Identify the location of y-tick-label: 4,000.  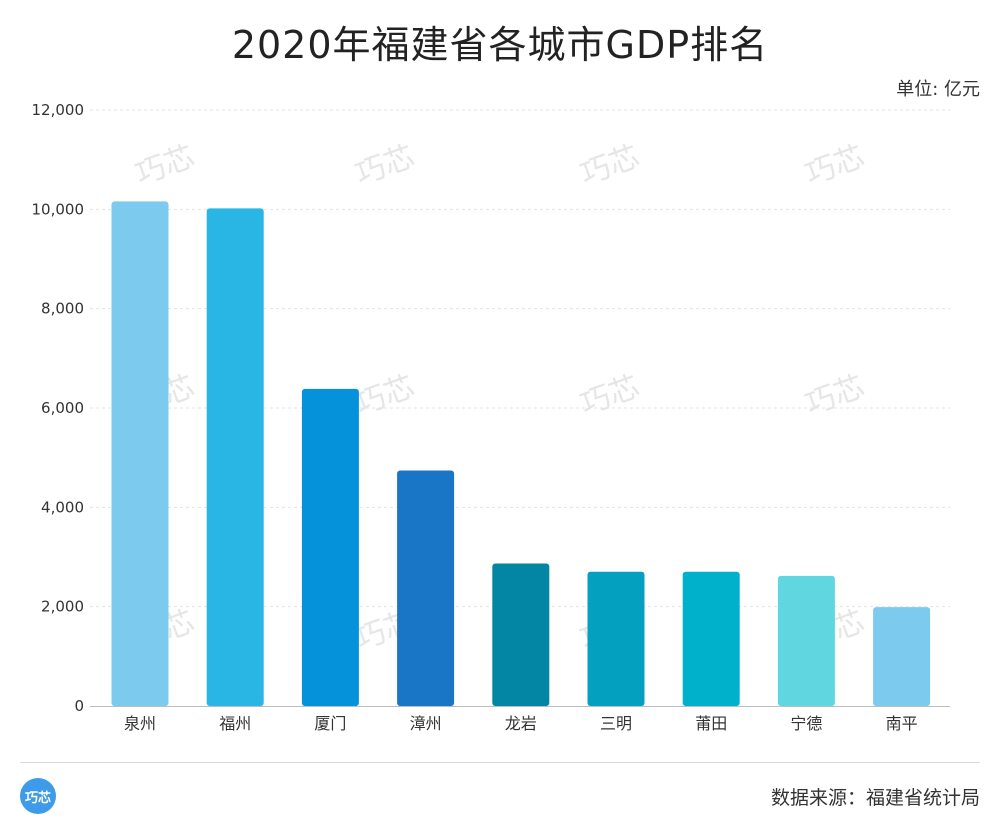
(62, 507).